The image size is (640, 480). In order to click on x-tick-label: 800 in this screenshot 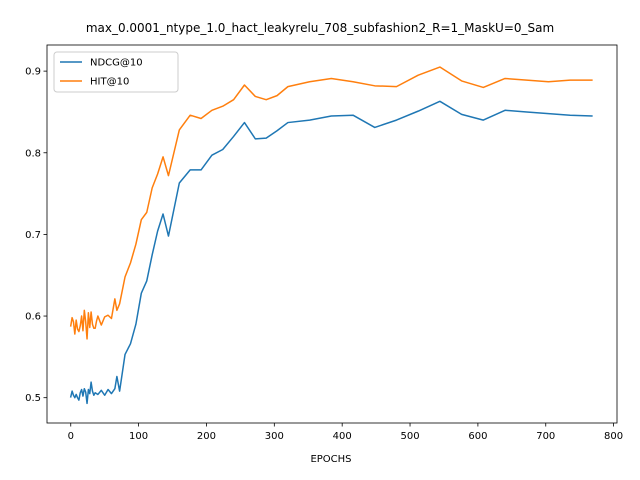, I will do `click(613, 436)`.